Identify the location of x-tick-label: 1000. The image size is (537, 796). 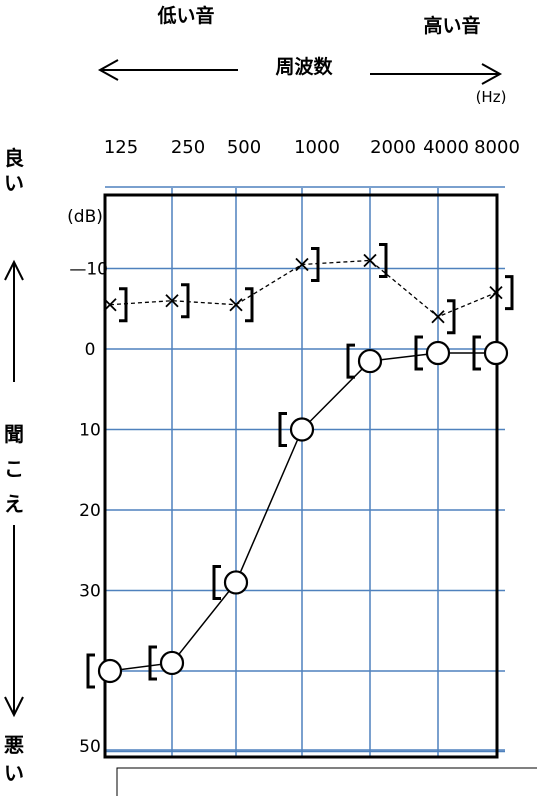
(317, 147).